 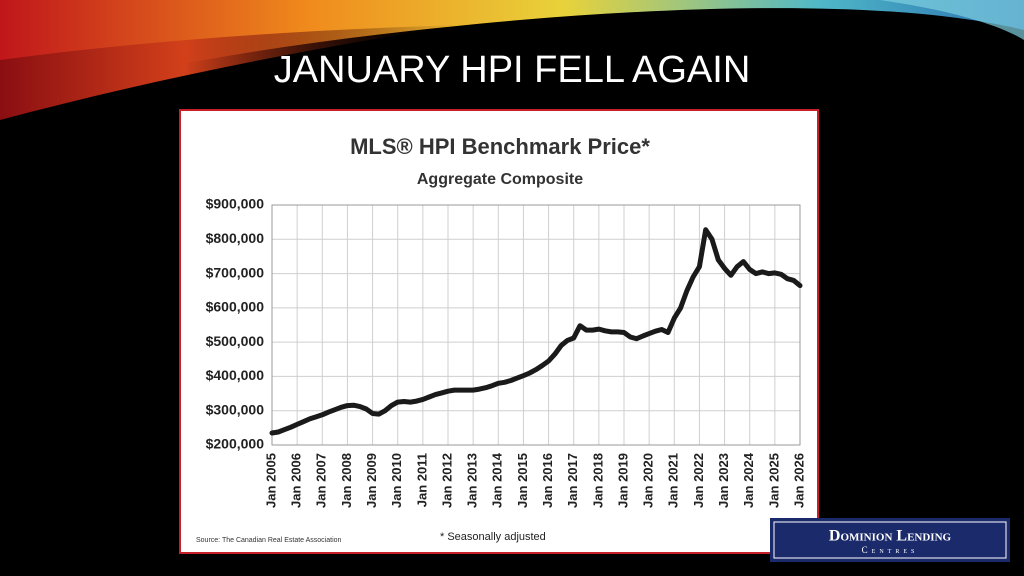 I want to click on logo-border, so click(x=890, y=540).